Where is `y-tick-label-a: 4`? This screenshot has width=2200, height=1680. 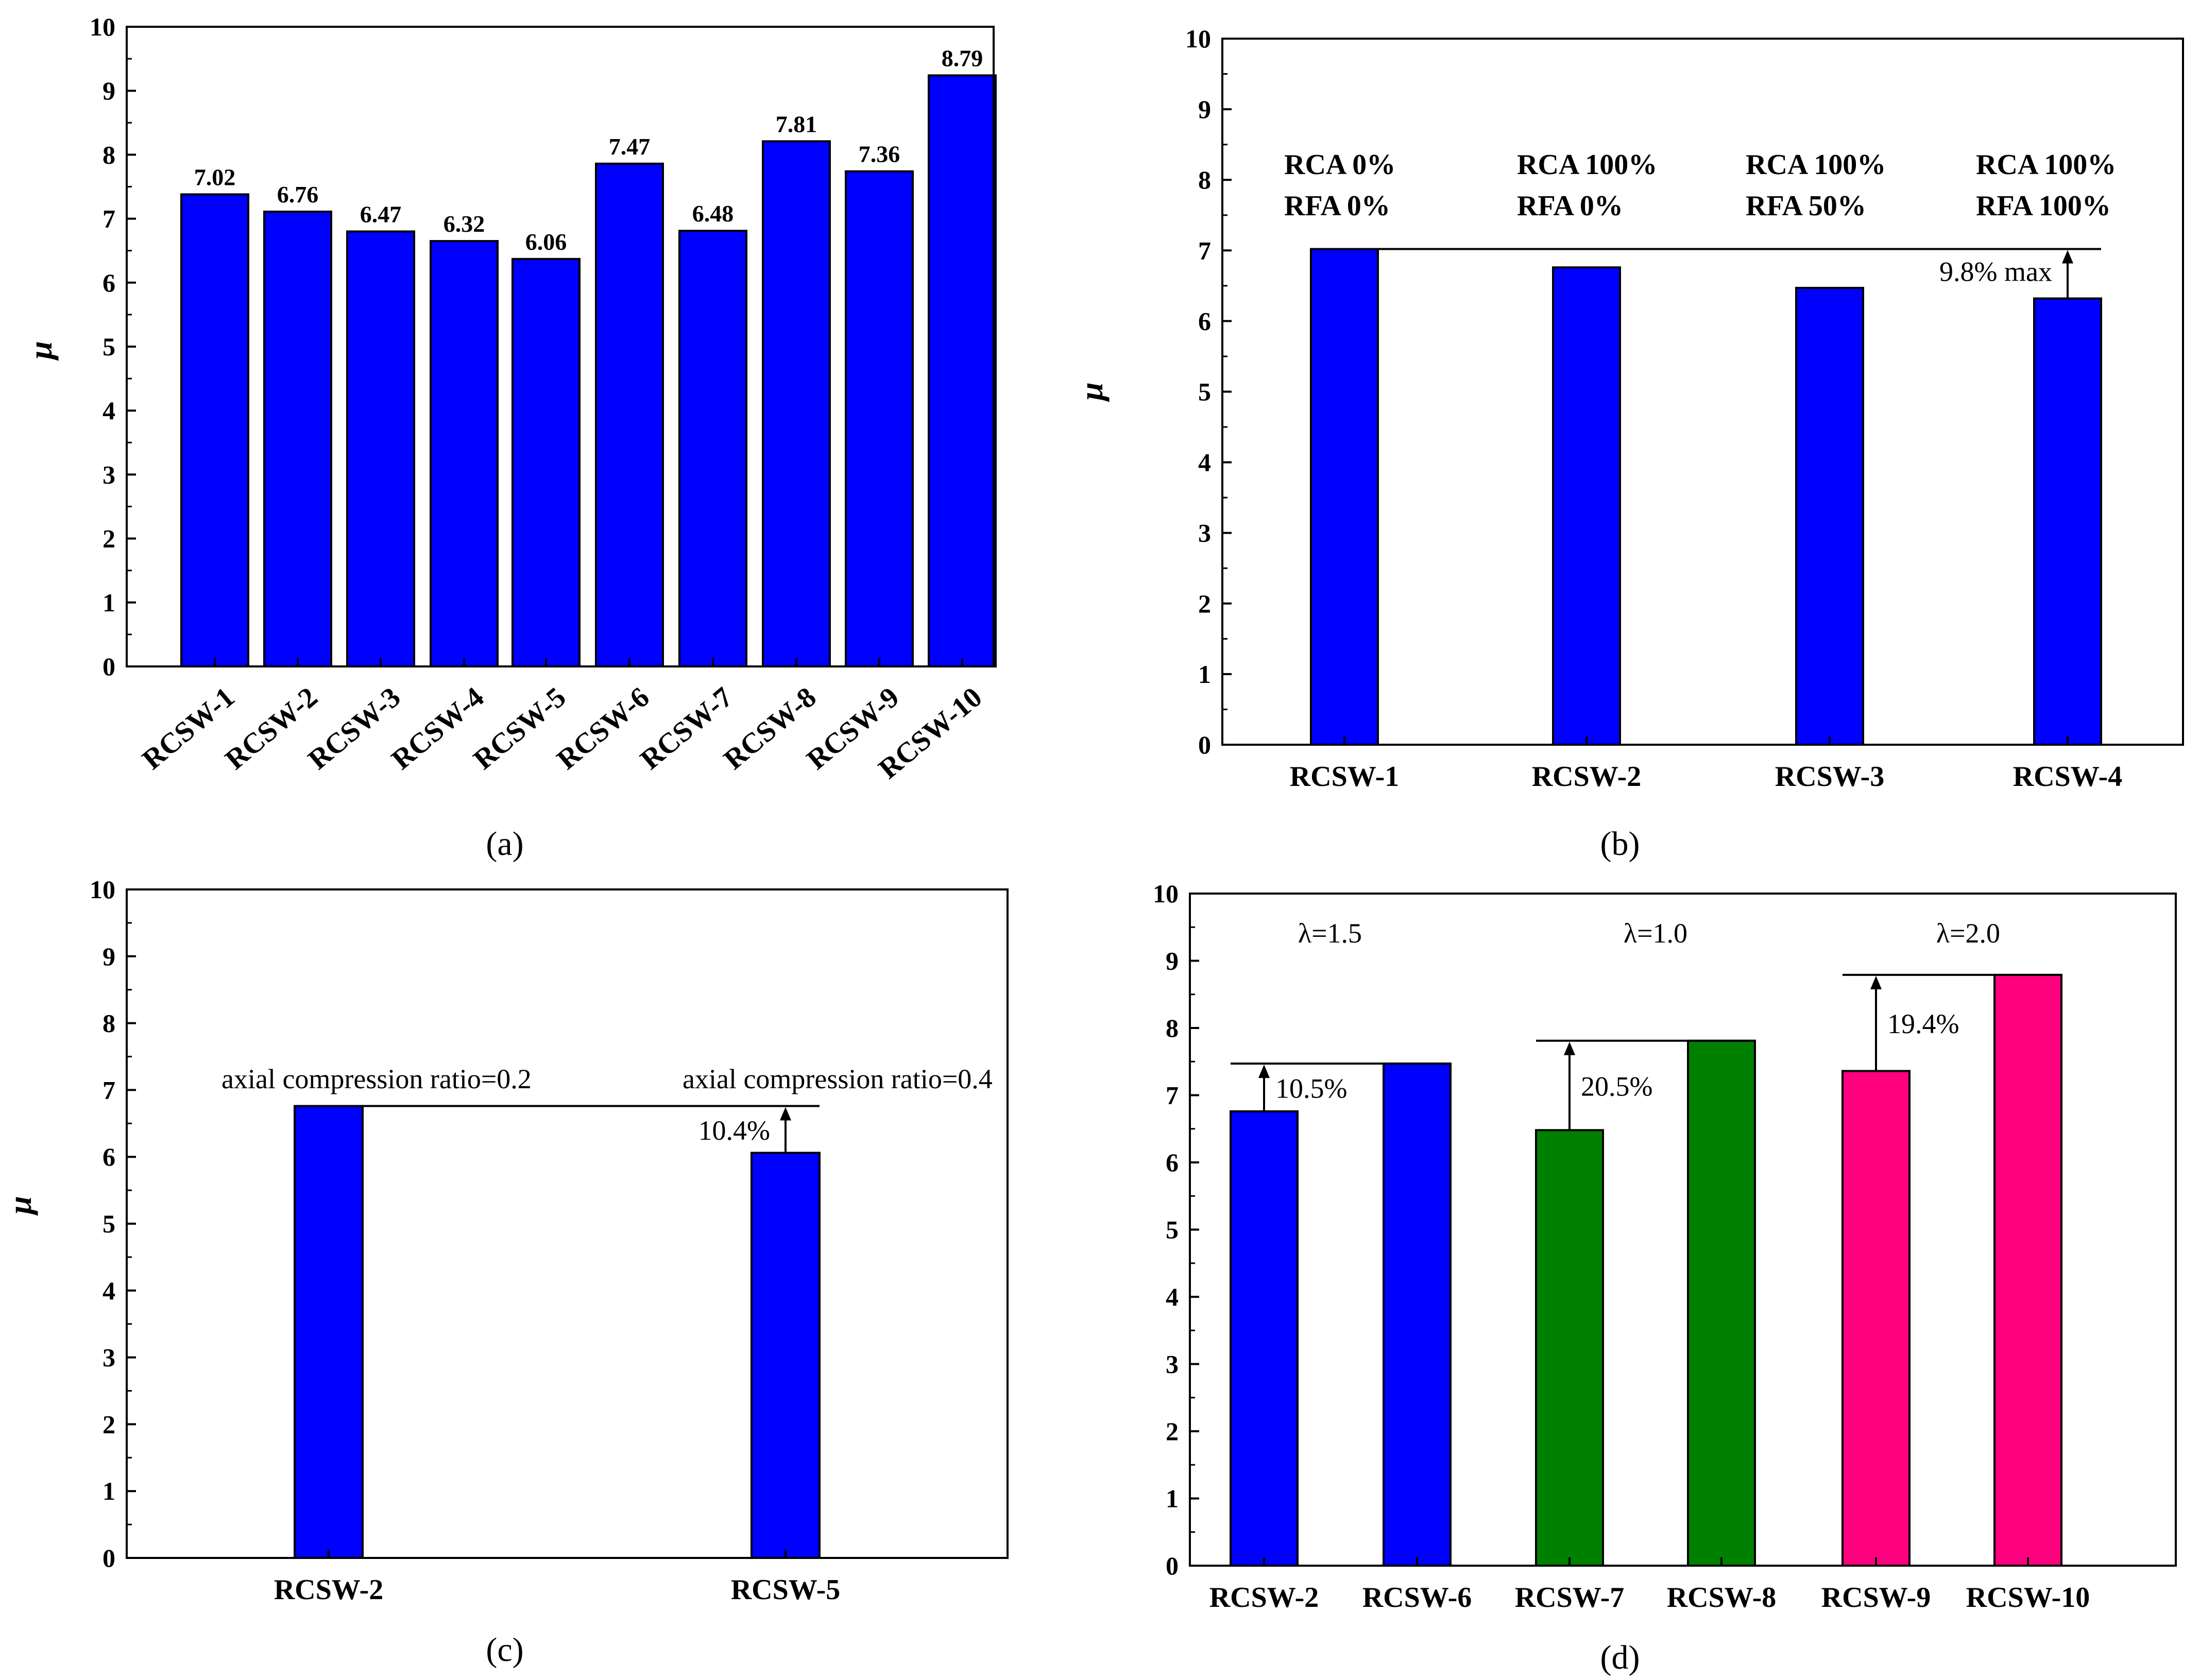 y-tick-label-a: 4 is located at coordinates (109, 410).